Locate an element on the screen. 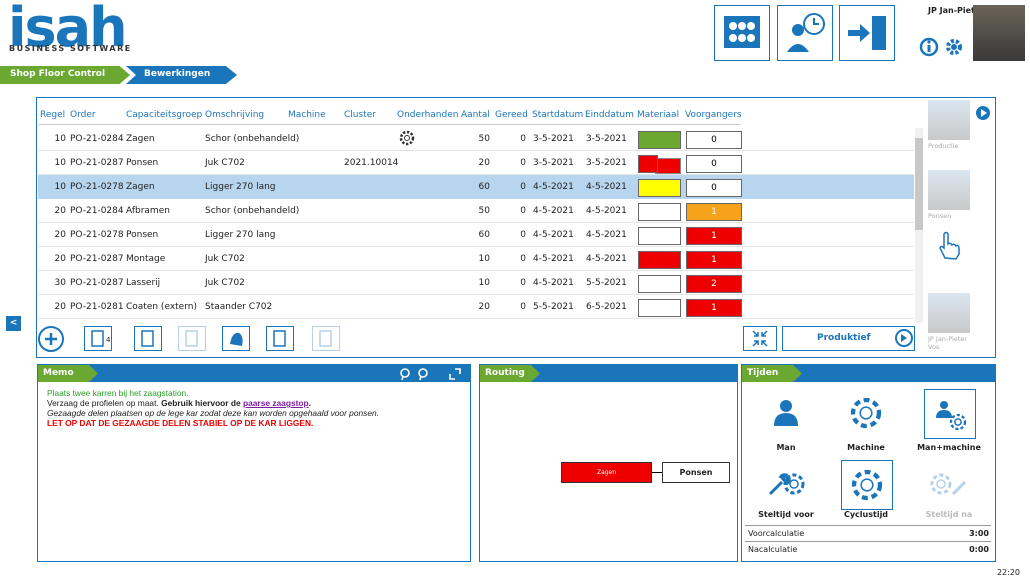 This screenshot has width=1030, height=579. column-header: Voorgangers is located at coordinates (713, 115).